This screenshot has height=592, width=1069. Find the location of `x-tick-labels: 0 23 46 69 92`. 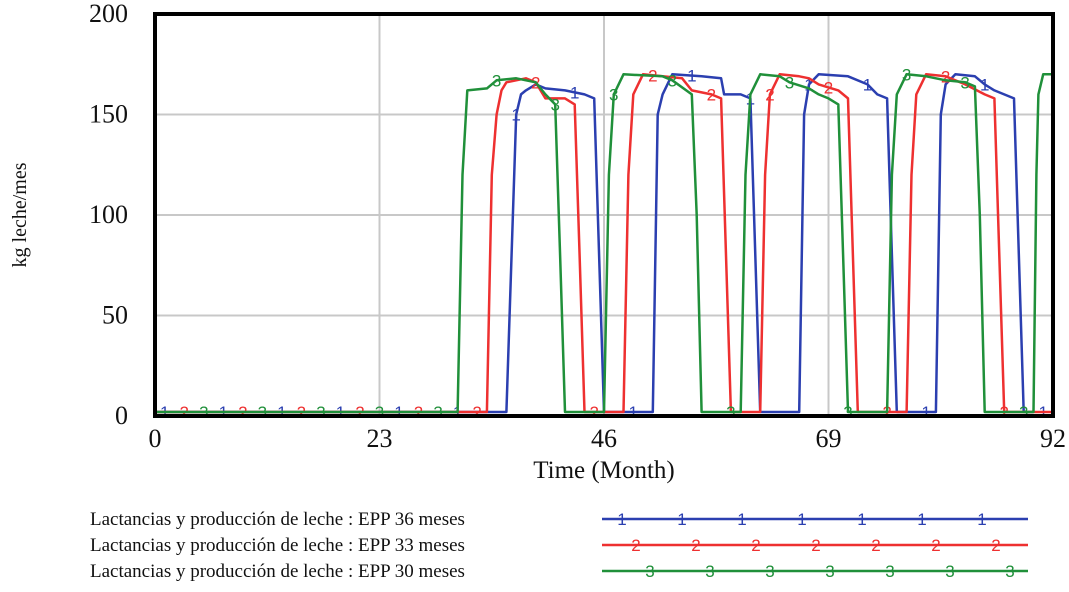

x-tick-labels: 0 23 46 69 92 is located at coordinates (608, 438).